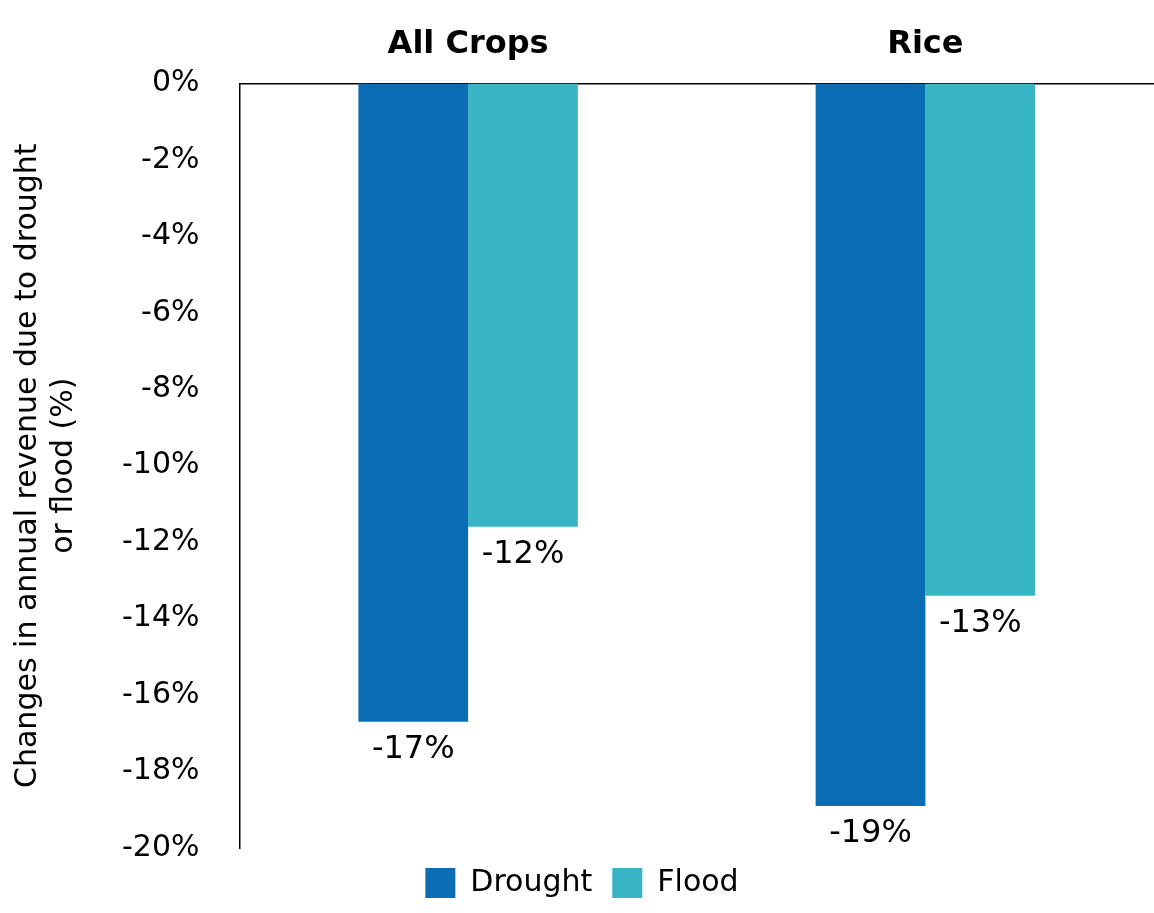  What do you see at coordinates (170, 387) in the screenshot?
I see `y-tick-label: -8%` at bounding box center [170, 387].